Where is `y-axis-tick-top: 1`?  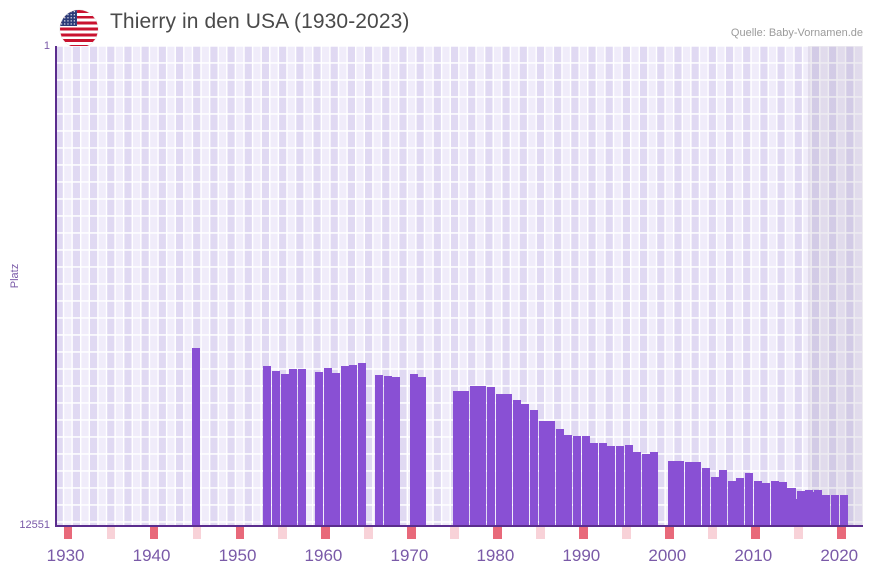 y-axis-tick-top: 1 is located at coordinates (46, 46).